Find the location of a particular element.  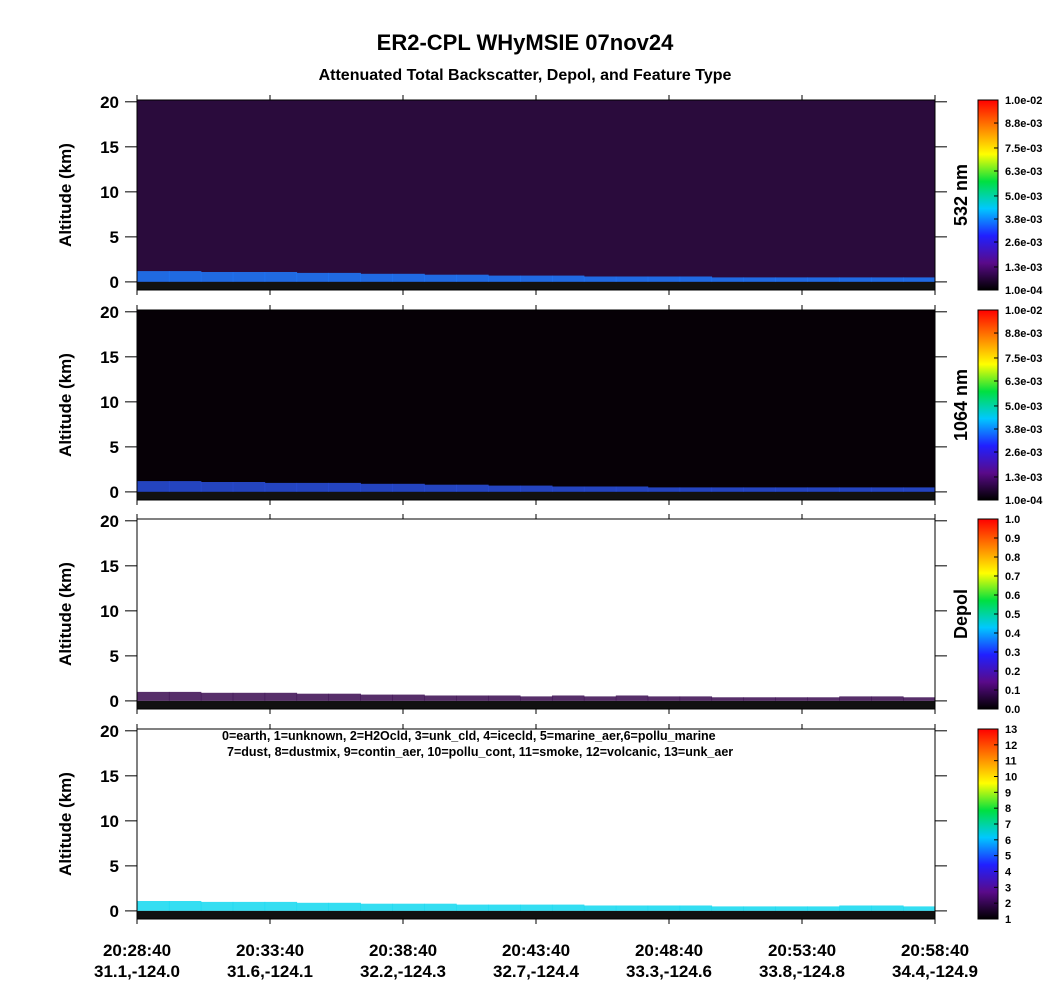

colorbar-tick-label: 0.9 is located at coordinates (1012, 539).